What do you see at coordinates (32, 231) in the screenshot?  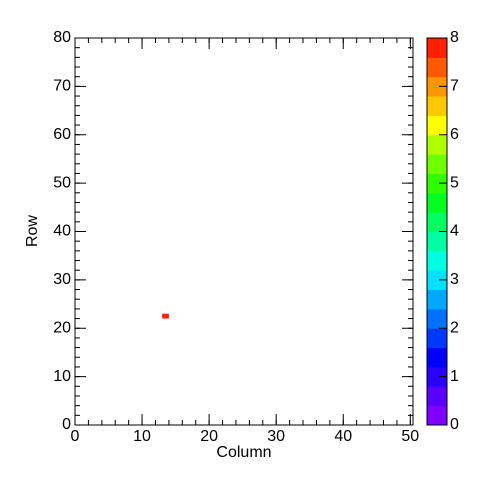 I see `y-axis-title: Row` at bounding box center [32, 231].